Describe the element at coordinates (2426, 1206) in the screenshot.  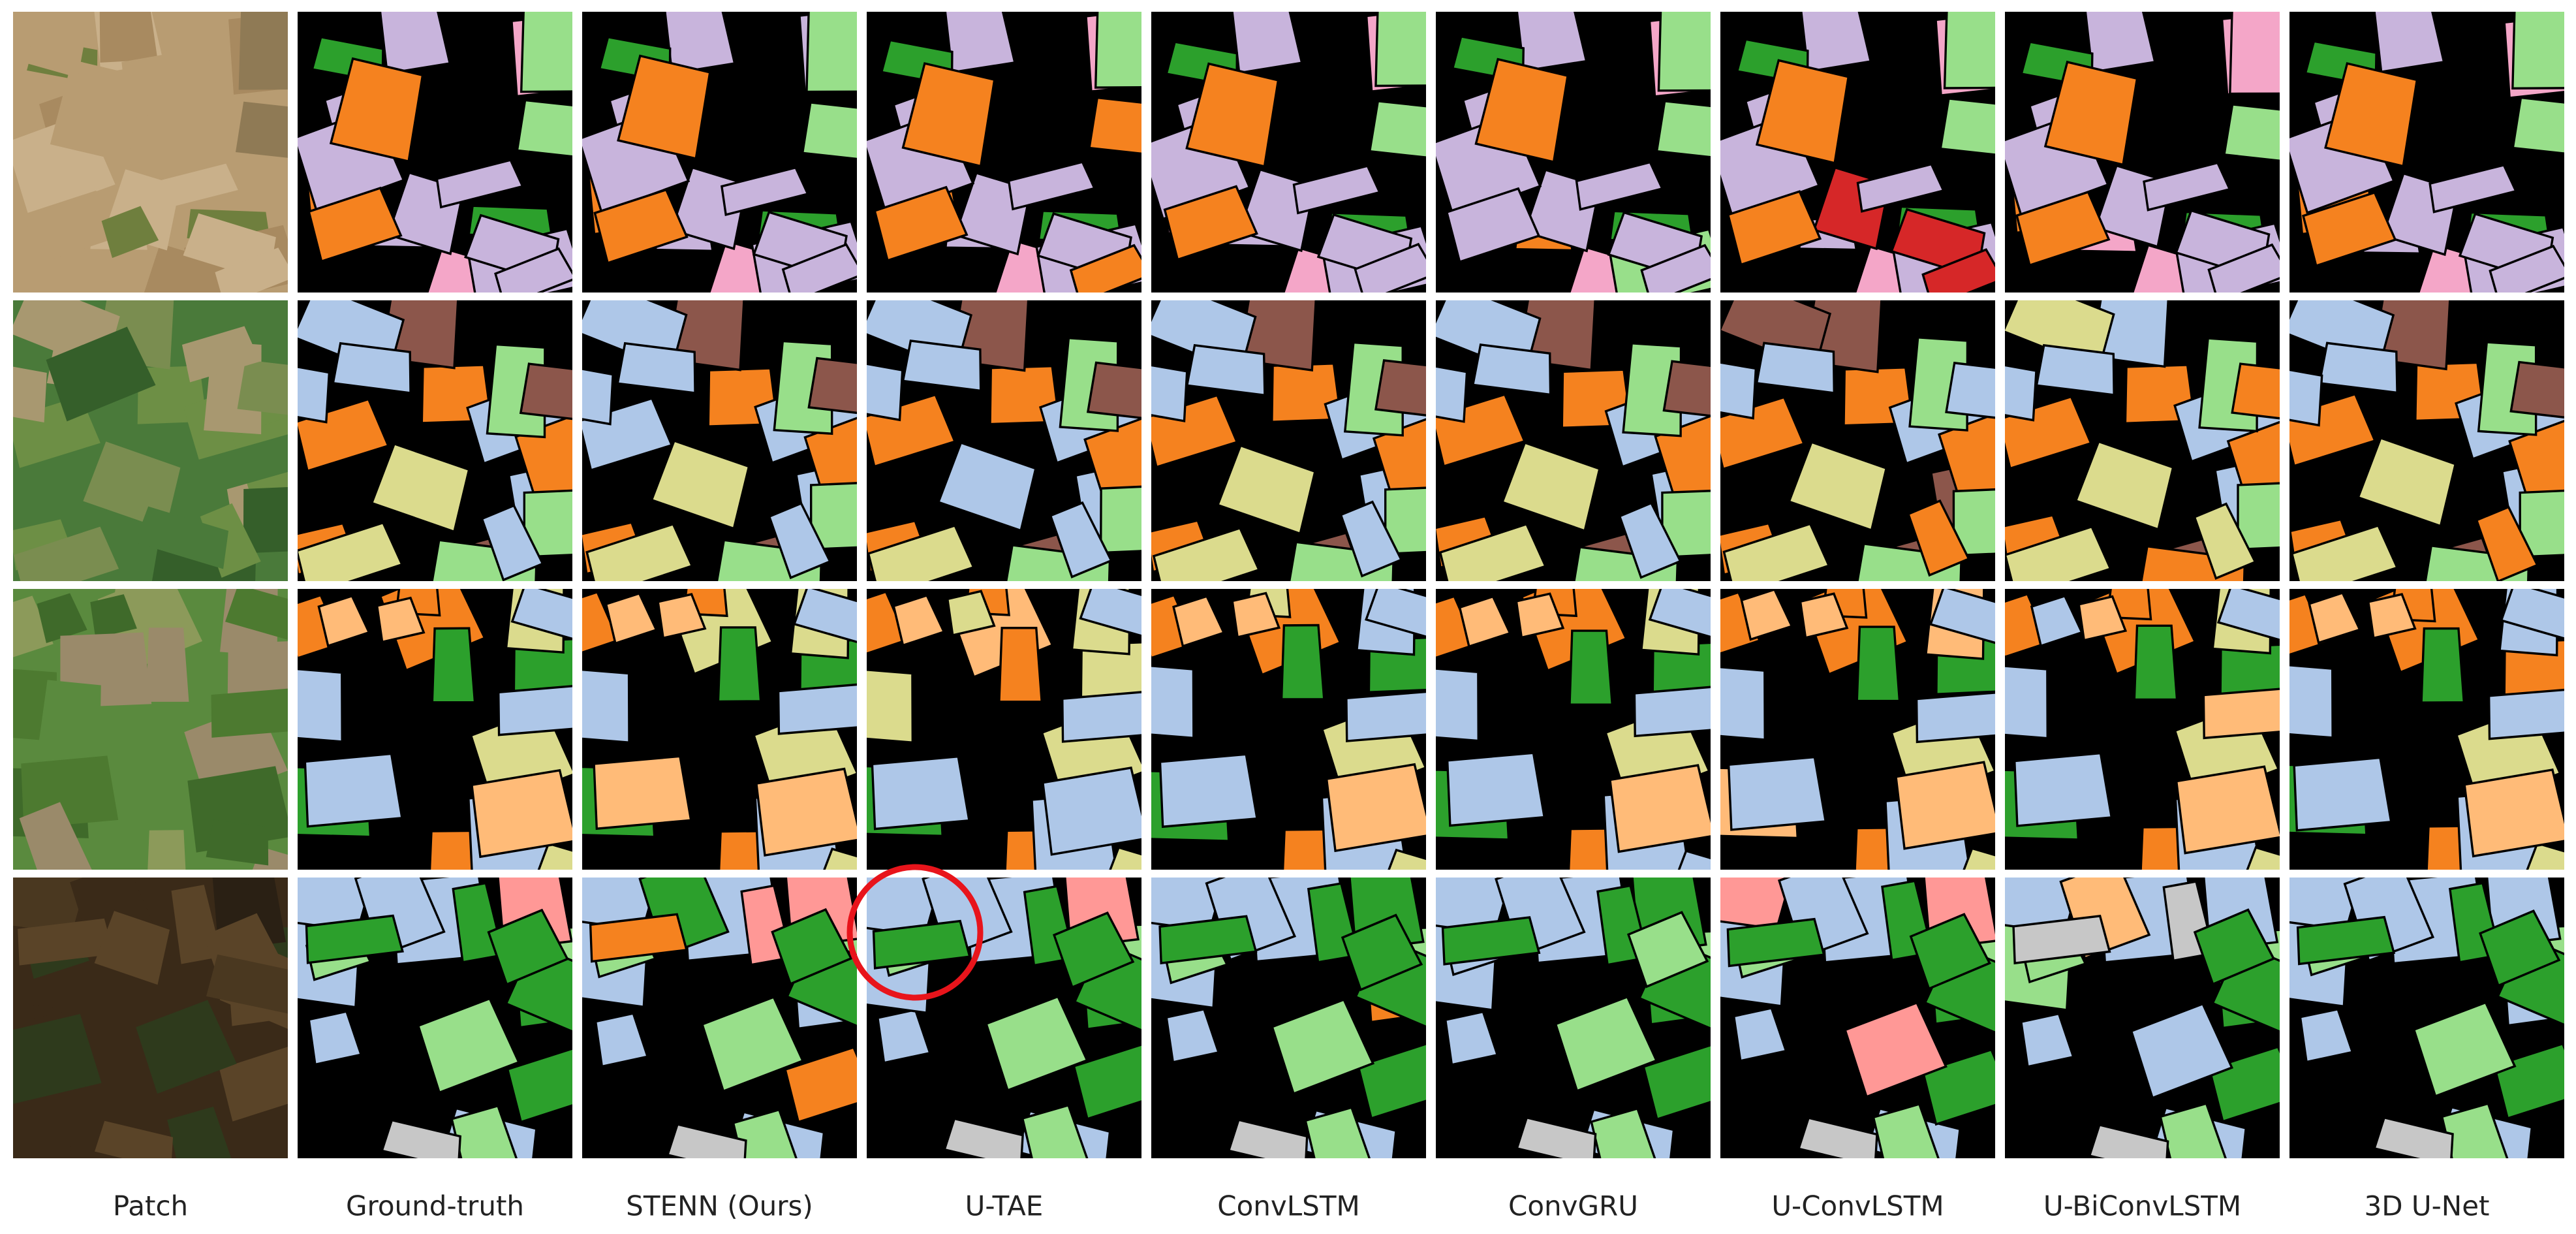
I see `column-label: 3D U-Net` at that location.